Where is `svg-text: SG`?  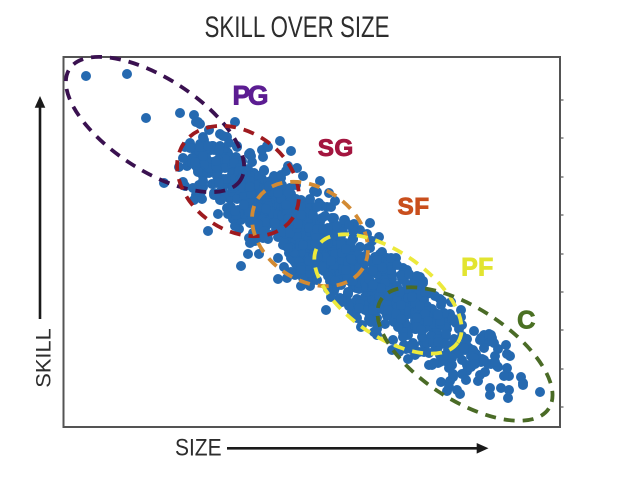 svg-text: SG is located at coordinates (336, 148).